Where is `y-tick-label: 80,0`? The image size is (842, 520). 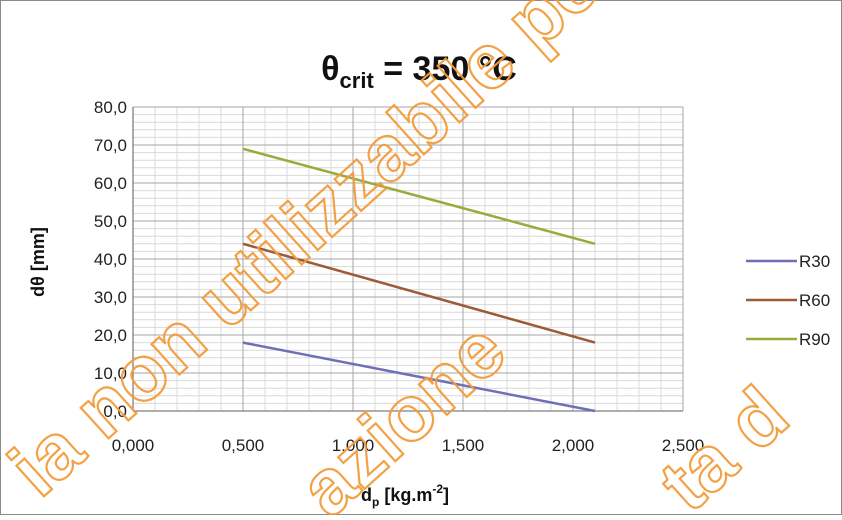
y-tick-label: 80,0 is located at coordinates (110, 107).